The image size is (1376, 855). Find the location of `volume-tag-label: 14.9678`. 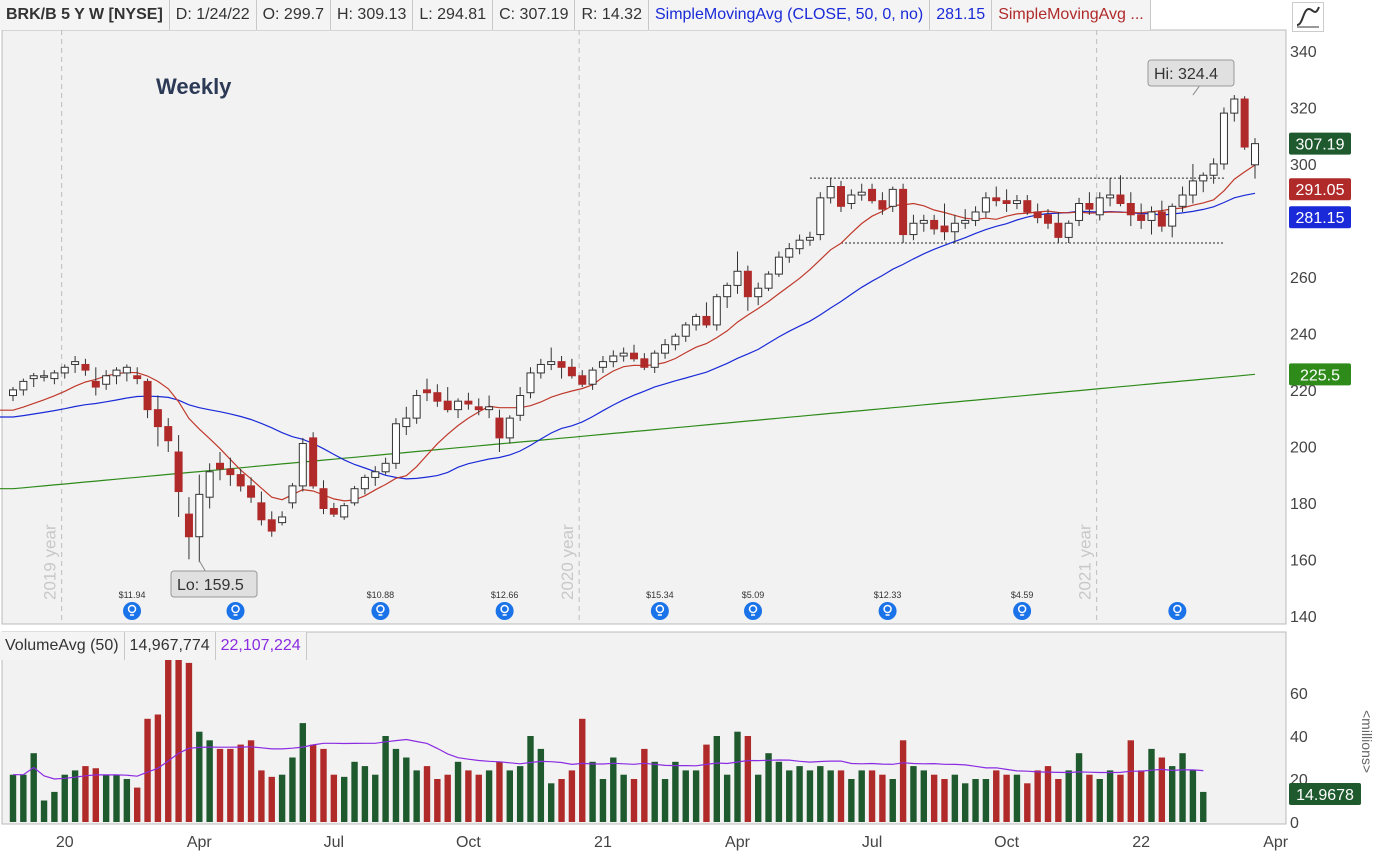

volume-tag-label: 14.9678 is located at coordinates (1325, 795).